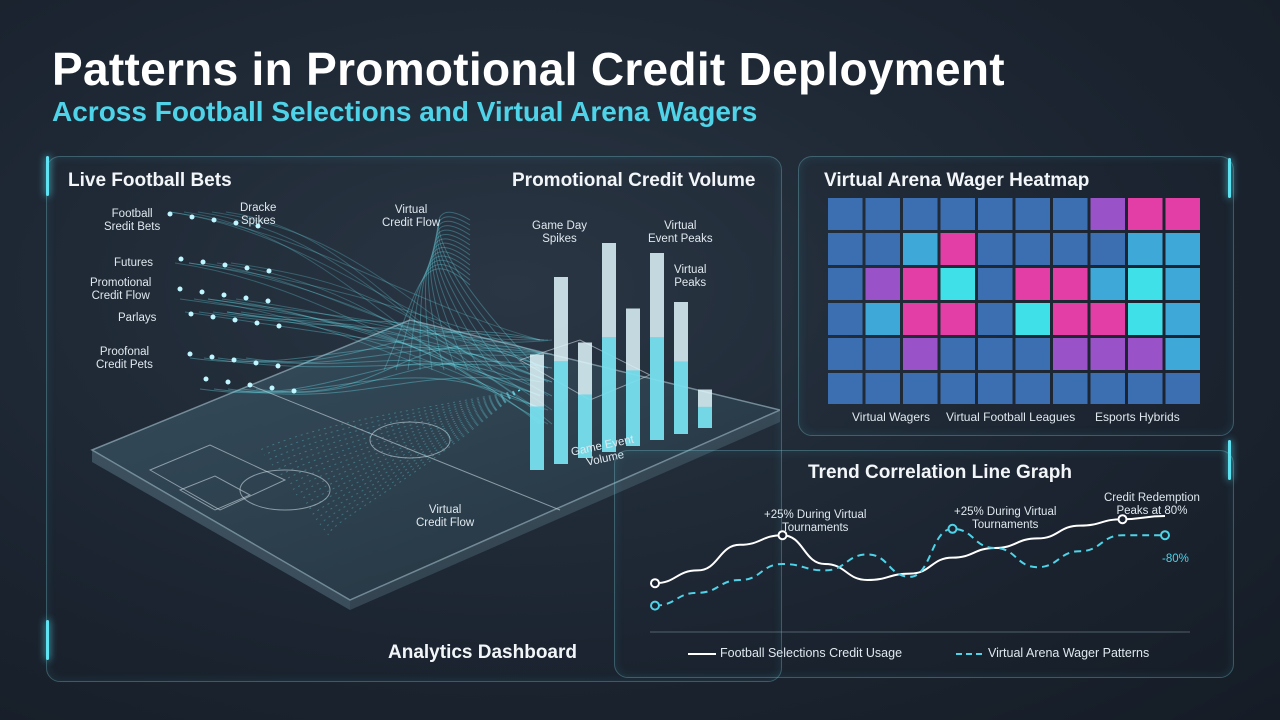  I want to click on bar-annotation: Virtual Event Peaks, so click(680, 232).